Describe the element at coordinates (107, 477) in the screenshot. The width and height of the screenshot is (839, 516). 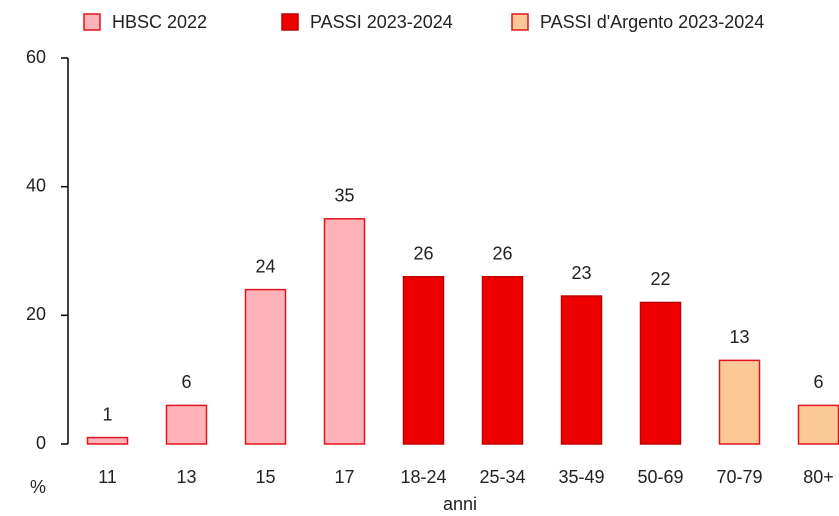
I see `x-tick-label: 11` at that location.